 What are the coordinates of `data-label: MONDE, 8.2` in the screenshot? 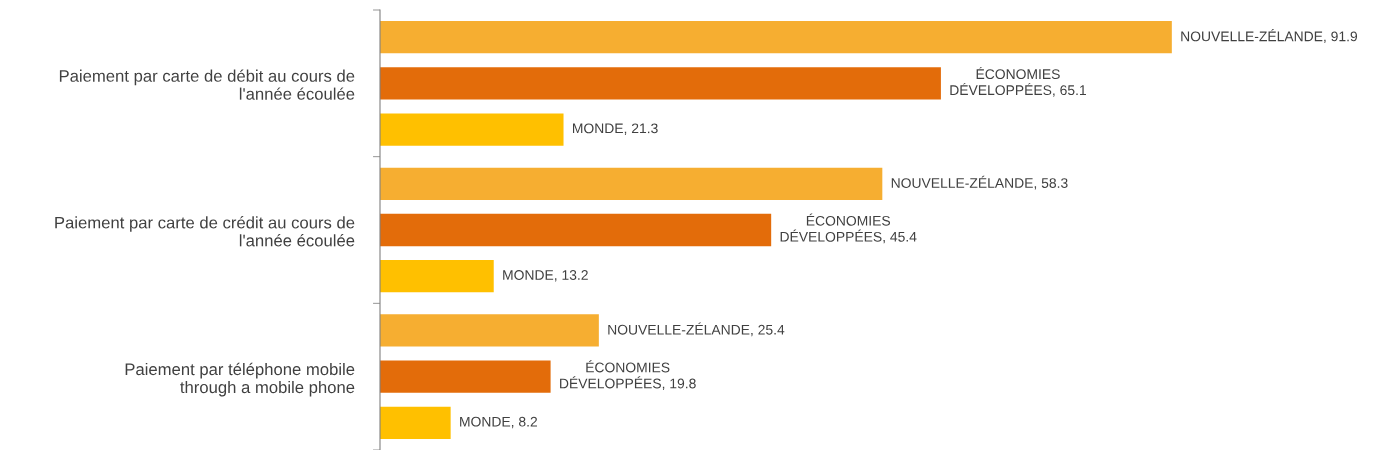 It's located at (499, 422).